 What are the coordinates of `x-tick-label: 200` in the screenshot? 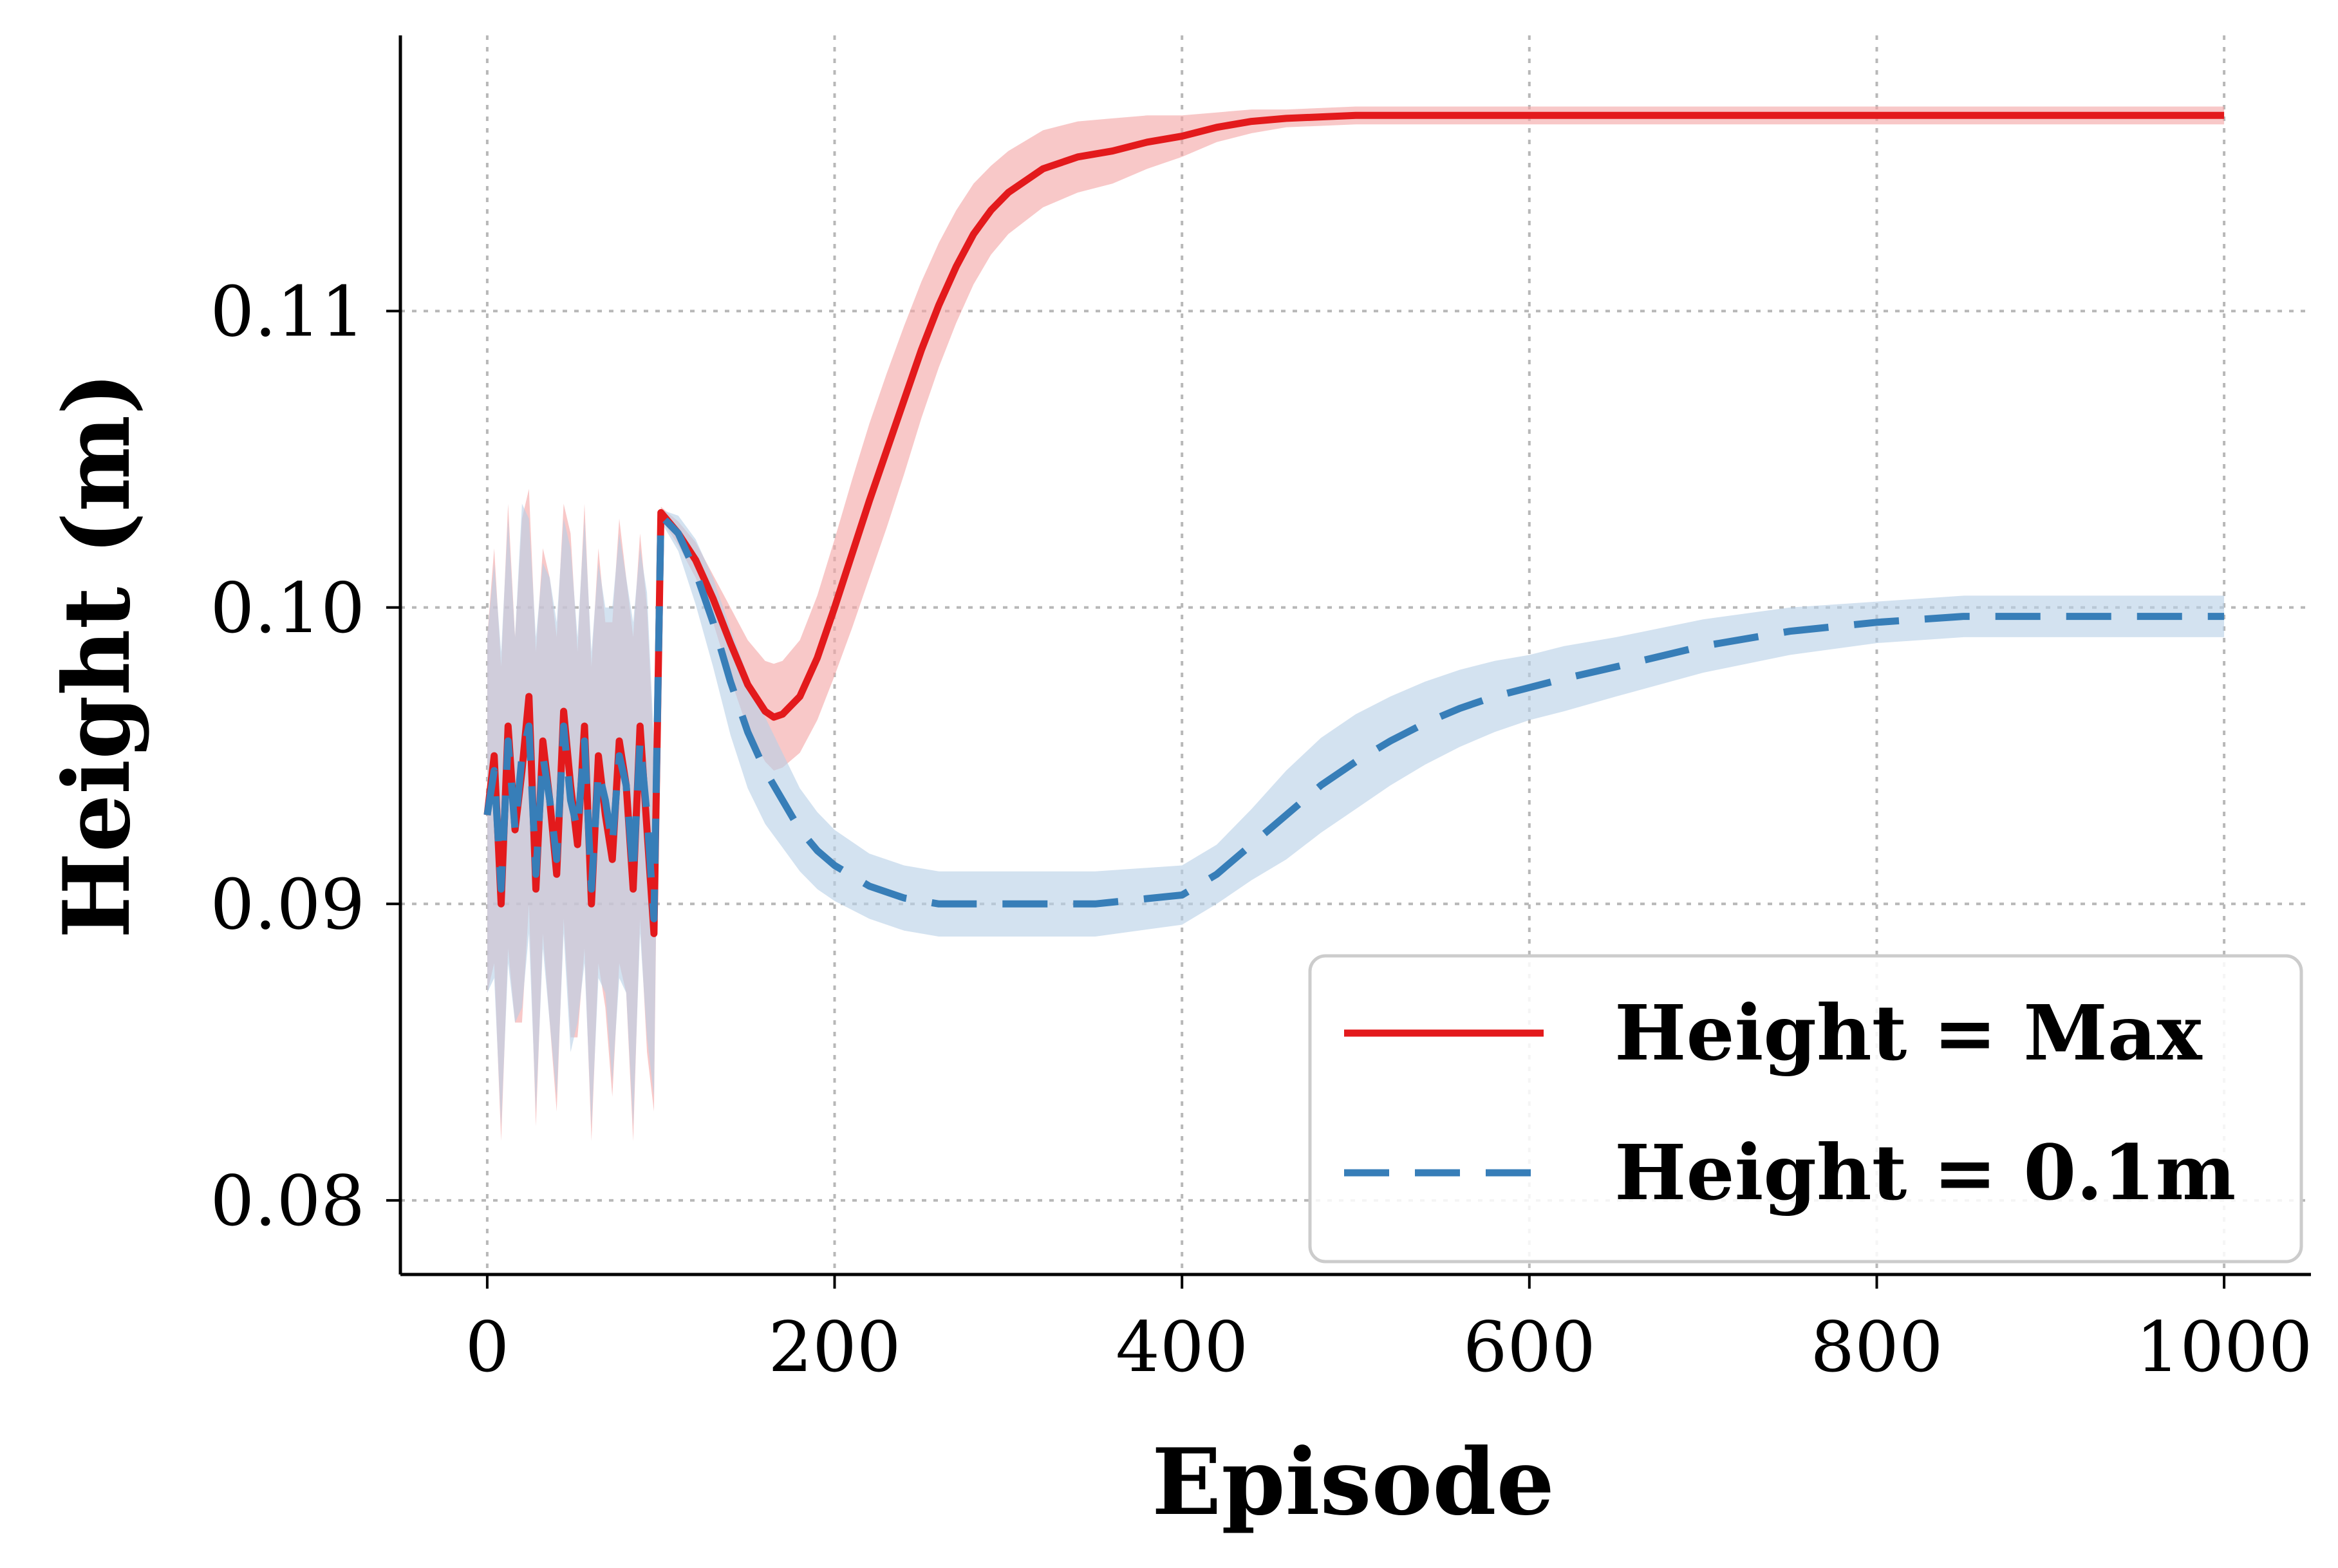 It's located at (834, 1347).